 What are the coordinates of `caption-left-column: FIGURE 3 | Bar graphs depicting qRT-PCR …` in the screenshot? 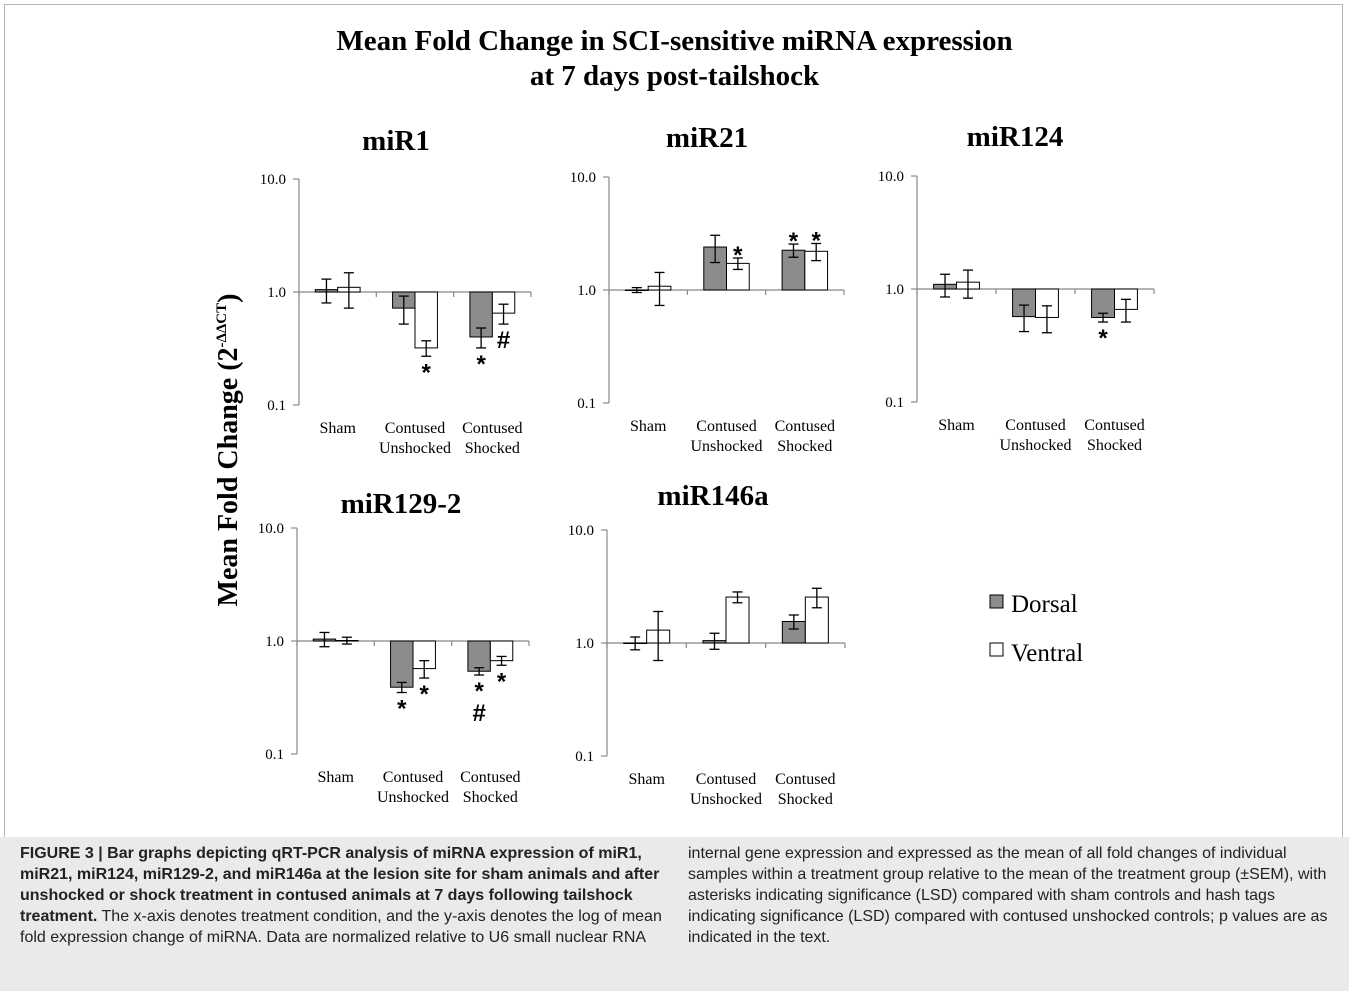 It's located at (342, 895).